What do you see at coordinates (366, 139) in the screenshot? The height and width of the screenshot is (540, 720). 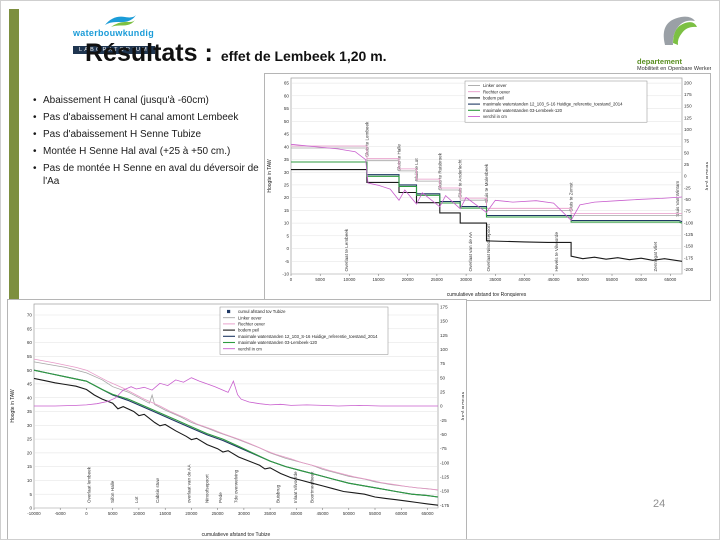 I see `svg-text: Sluis te Lembeek` at bounding box center [366, 139].